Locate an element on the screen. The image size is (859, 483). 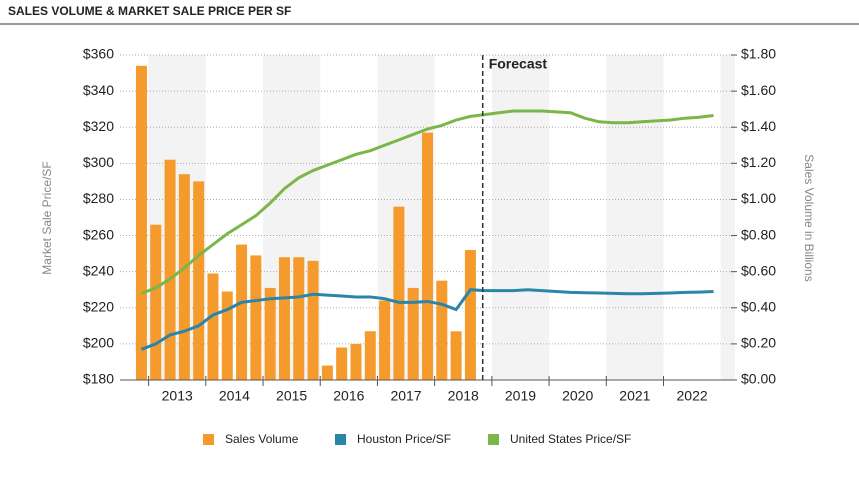
y2-tick-label: $0.00 is located at coordinates (758, 379).